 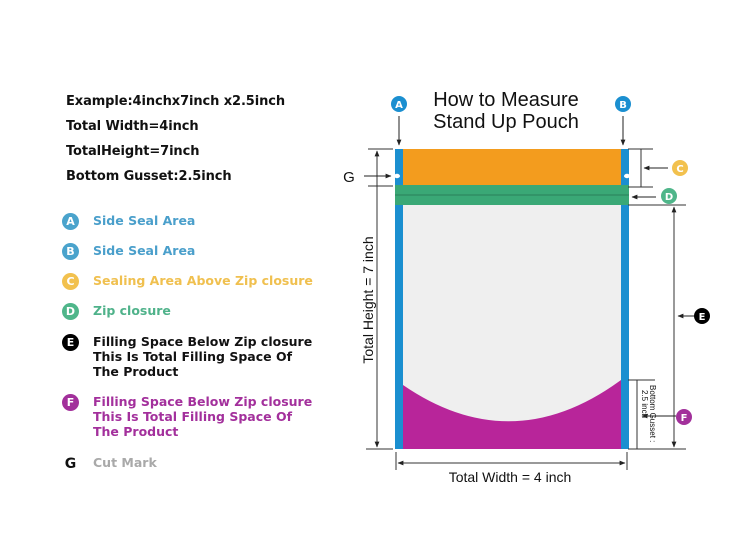 What do you see at coordinates (512, 414) in the screenshot?
I see `bottom-gusset-area` at bounding box center [512, 414].